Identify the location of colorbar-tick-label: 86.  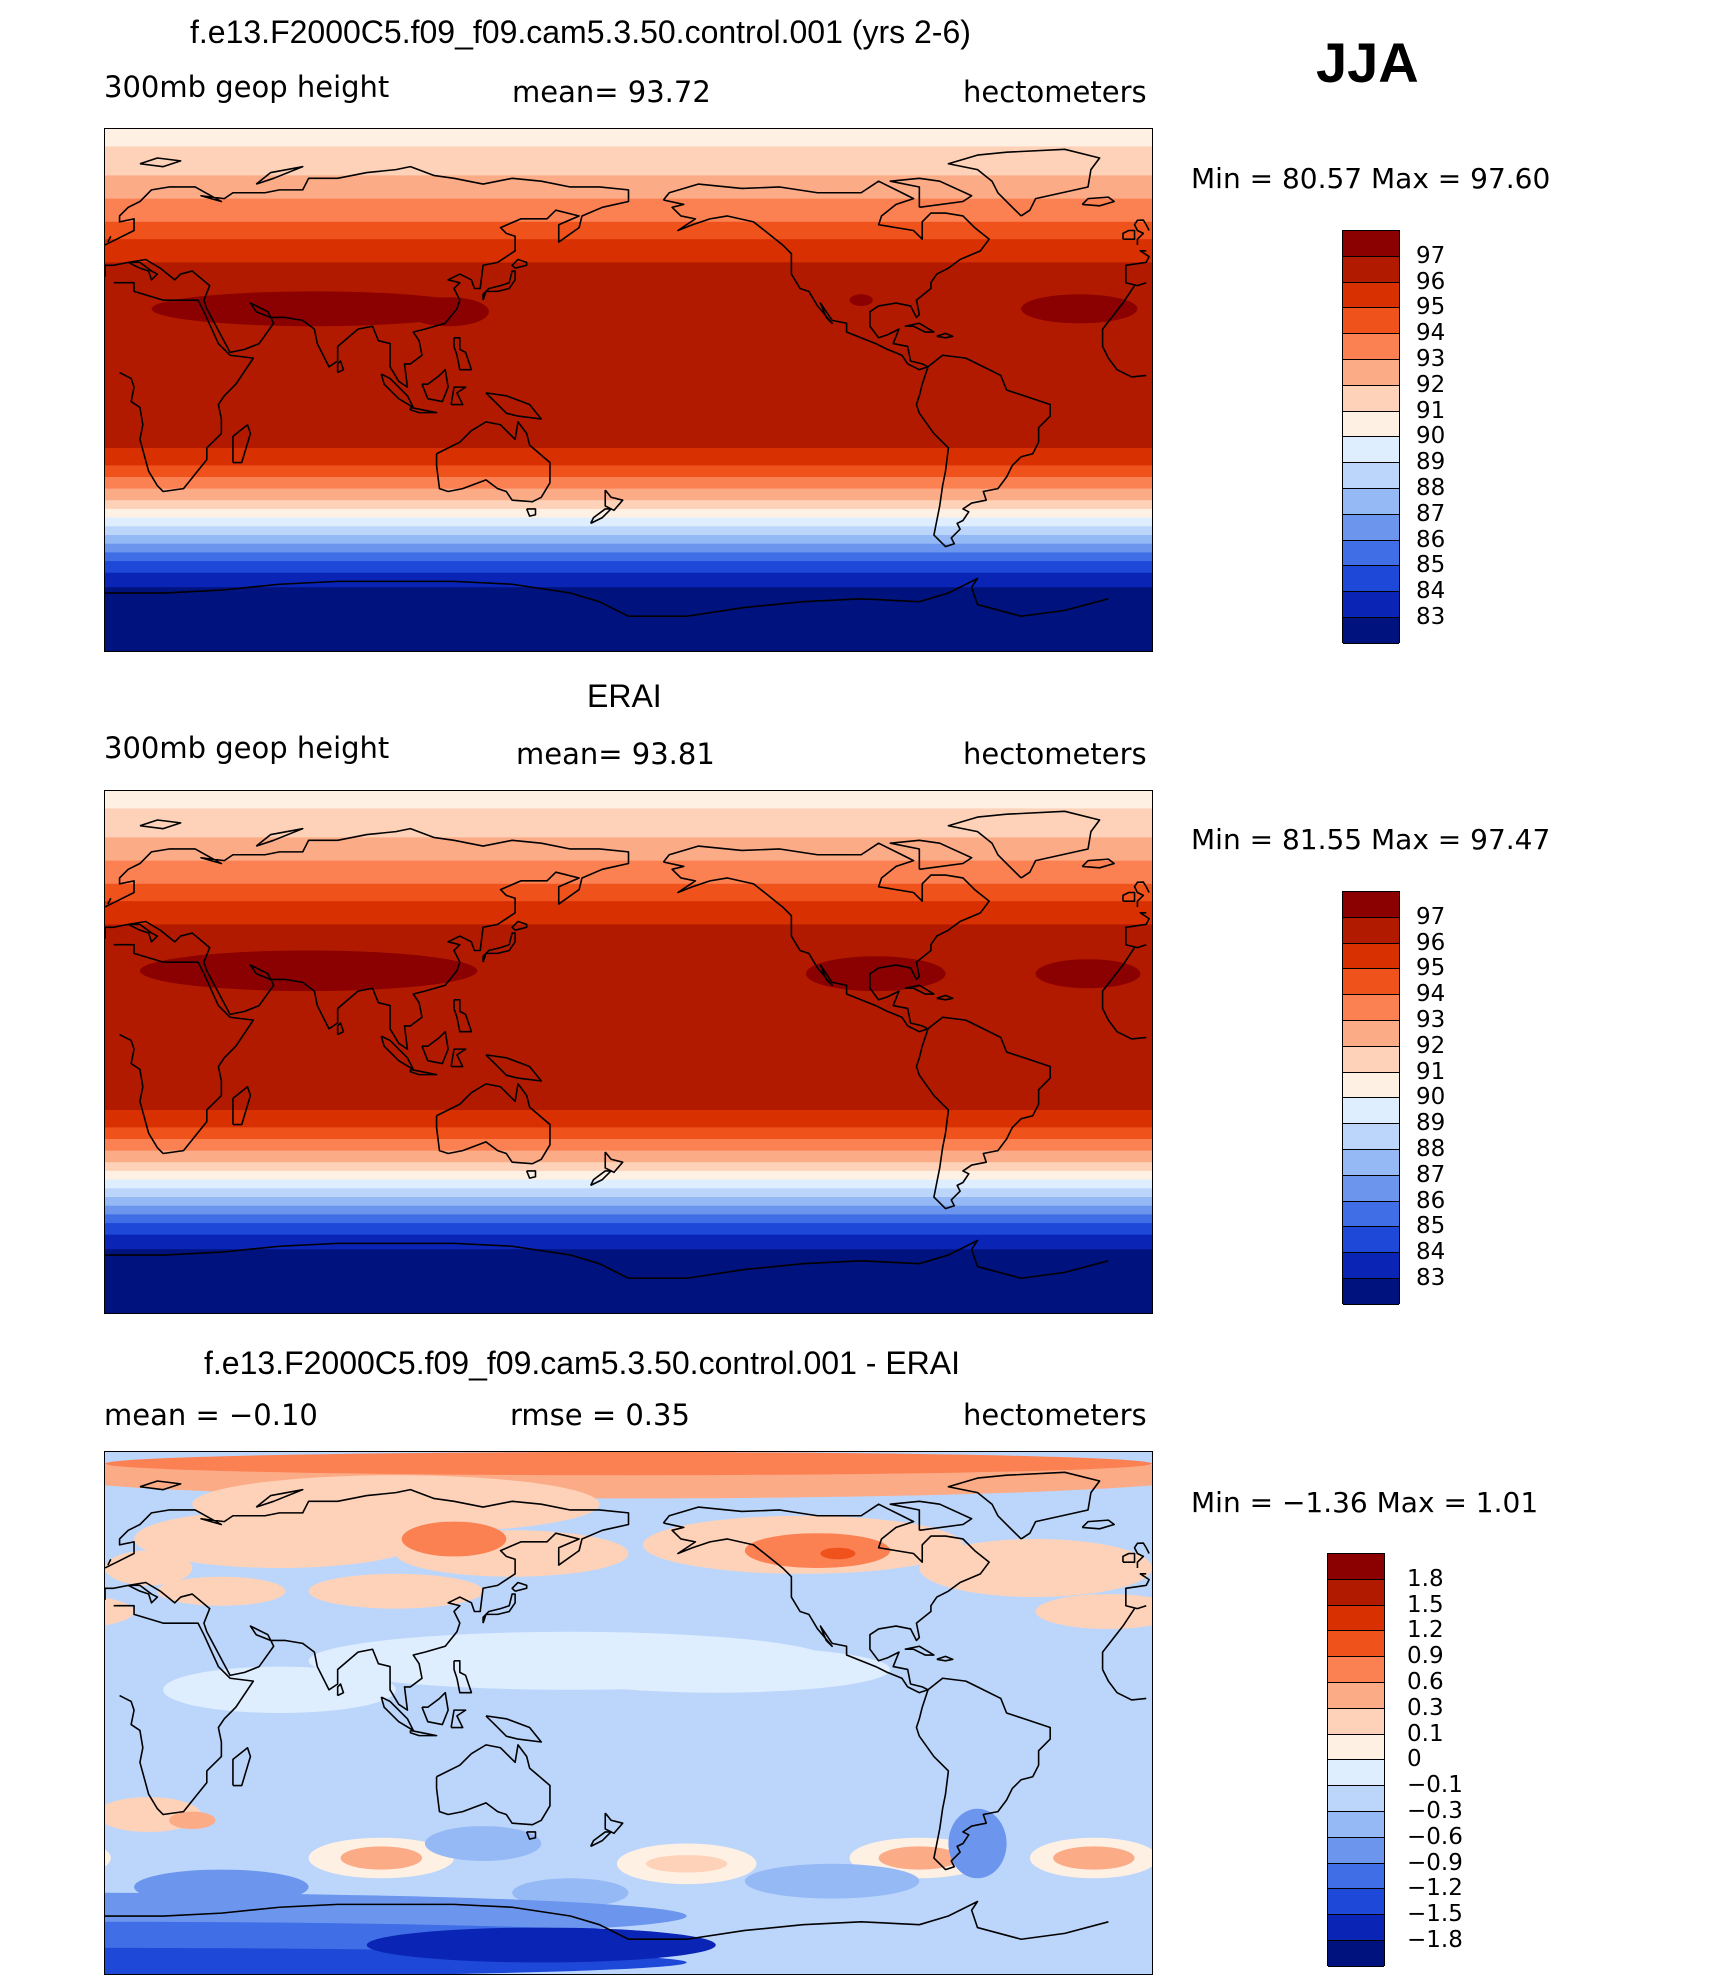
(1431, 539).